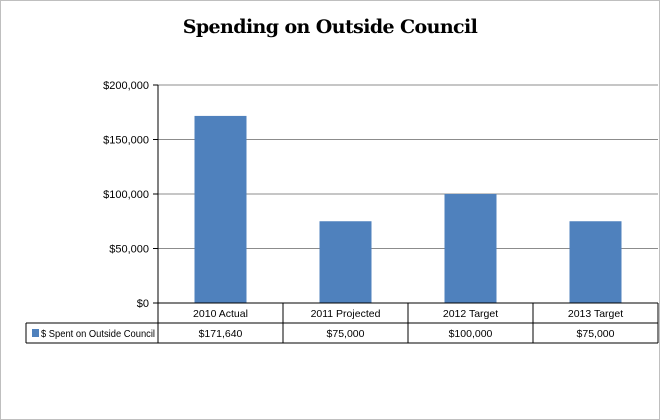 The height and width of the screenshot is (420, 660). Describe the element at coordinates (126, 141) in the screenshot. I see `y-tick-label: $150,000` at that location.